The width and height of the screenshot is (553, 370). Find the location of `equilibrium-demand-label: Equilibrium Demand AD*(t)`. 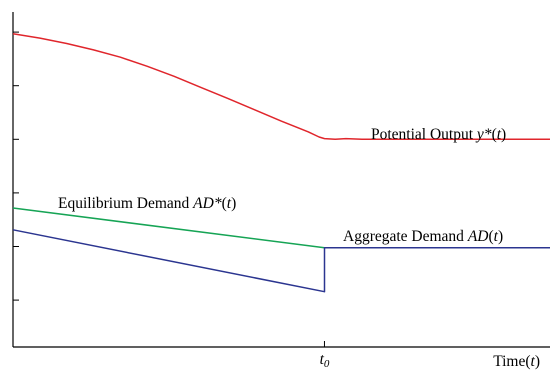

equilibrium-demand-label: Equilibrium Demand AD*(t) is located at coordinates (147, 203).